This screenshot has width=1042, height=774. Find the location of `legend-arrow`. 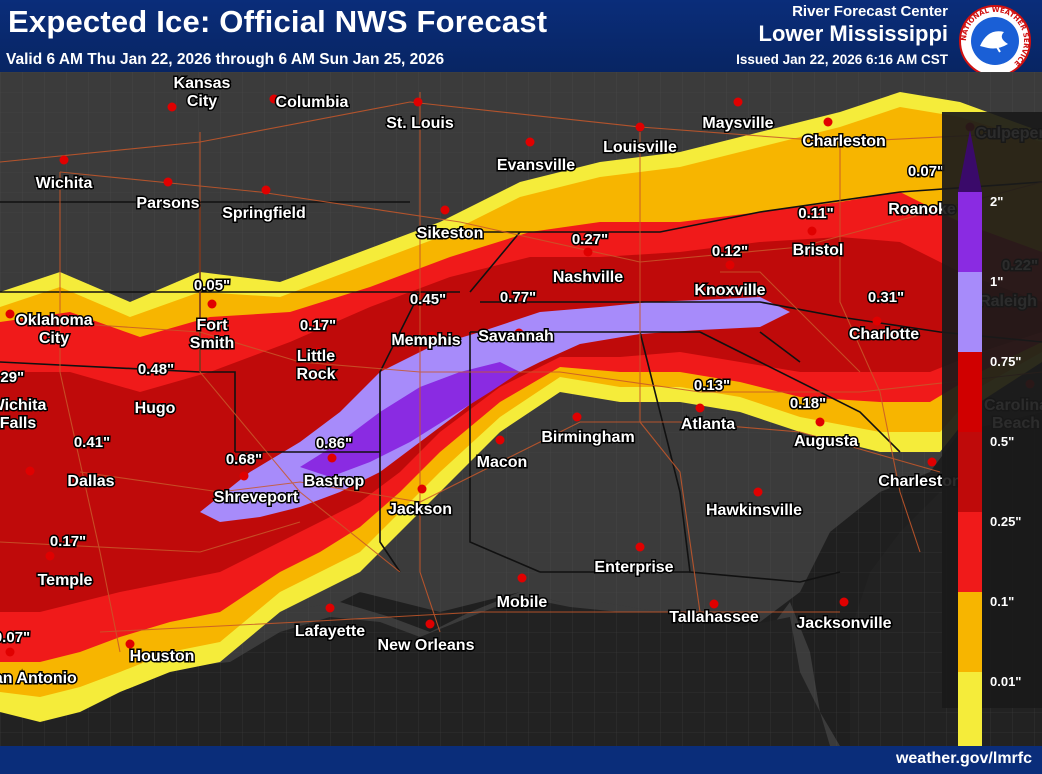

legend-arrow is located at coordinates (970, 161).